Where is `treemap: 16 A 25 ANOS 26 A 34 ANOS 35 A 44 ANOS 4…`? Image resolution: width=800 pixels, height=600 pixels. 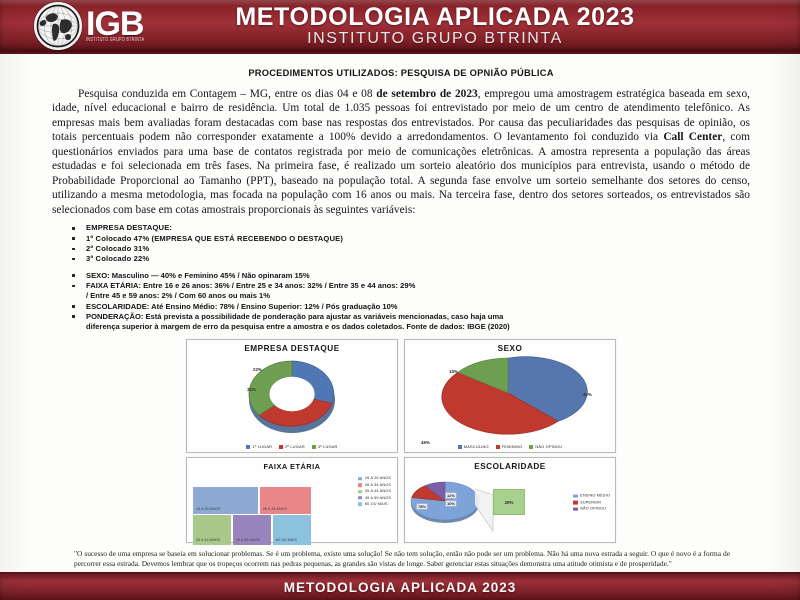
treemap: 16 A 25 ANOS 26 A 34 ANOS 35 A 44 ANOS 4… is located at coordinates (252, 516).